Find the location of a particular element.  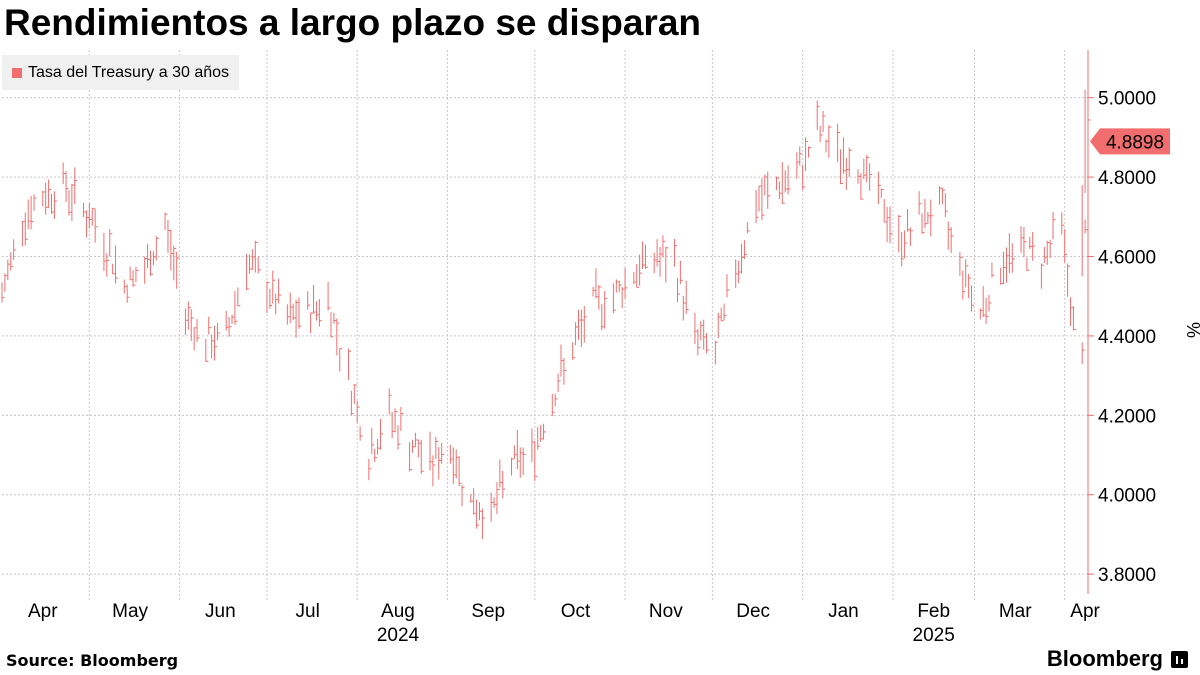

y-tick-label: 4.8000 is located at coordinates (1127, 178).